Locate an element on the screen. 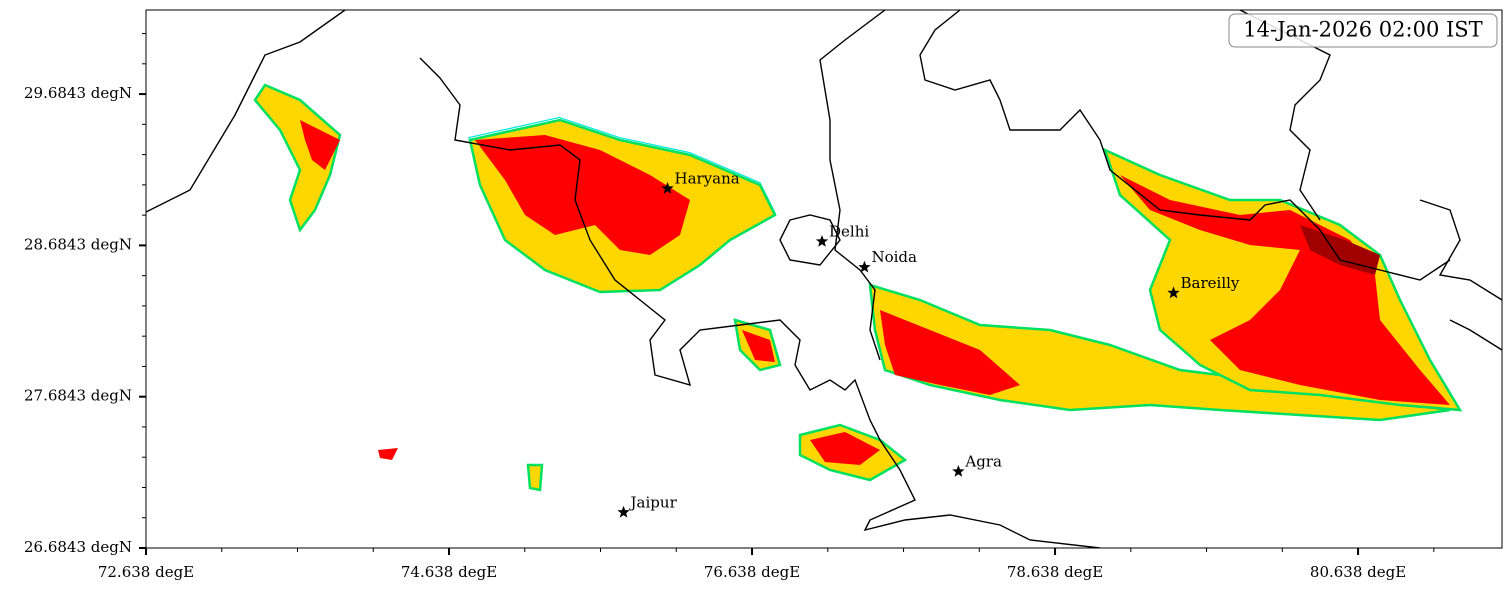 The height and width of the screenshot is (591, 1512). city-label: Haryana is located at coordinates (706, 179).